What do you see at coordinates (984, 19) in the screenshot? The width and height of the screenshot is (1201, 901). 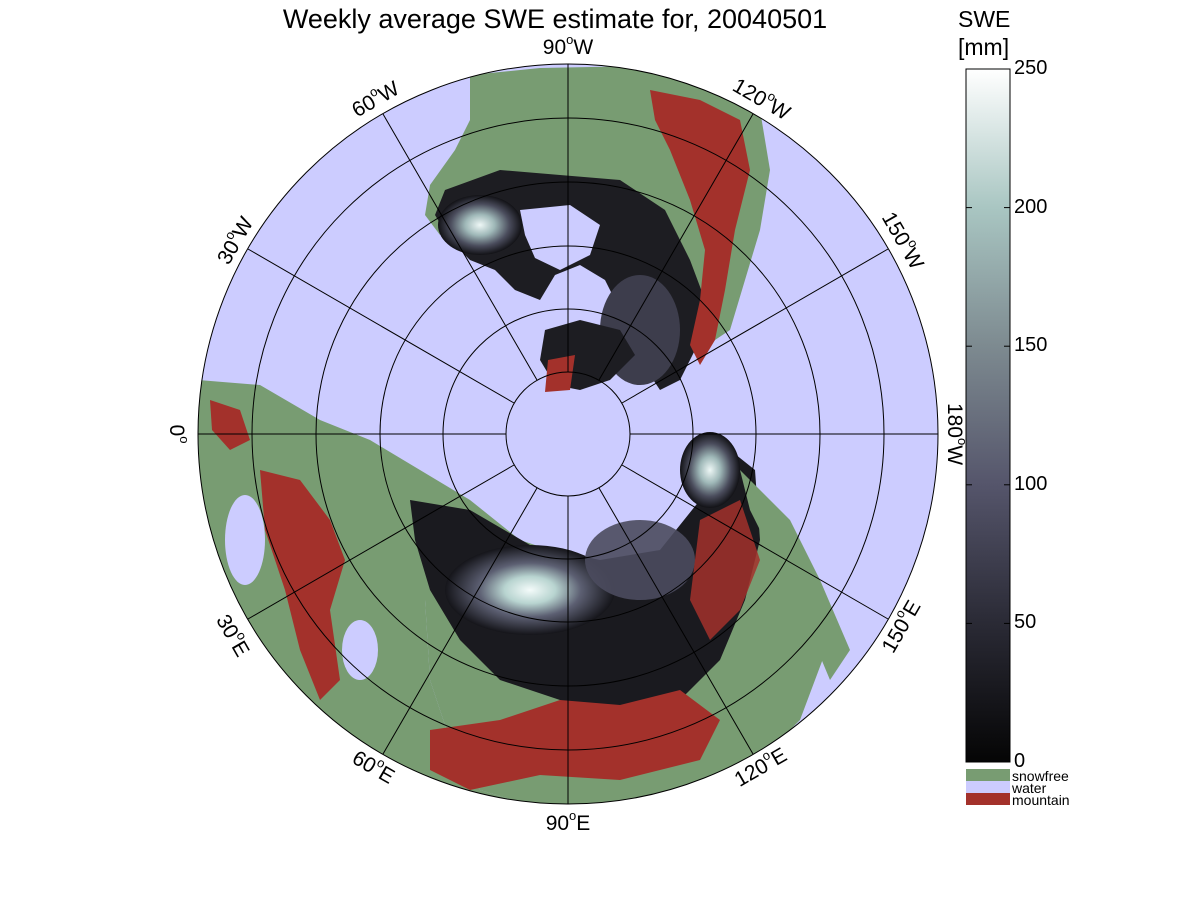 I see `colorbar-label-line1: SWE` at bounding box center [984, 19].